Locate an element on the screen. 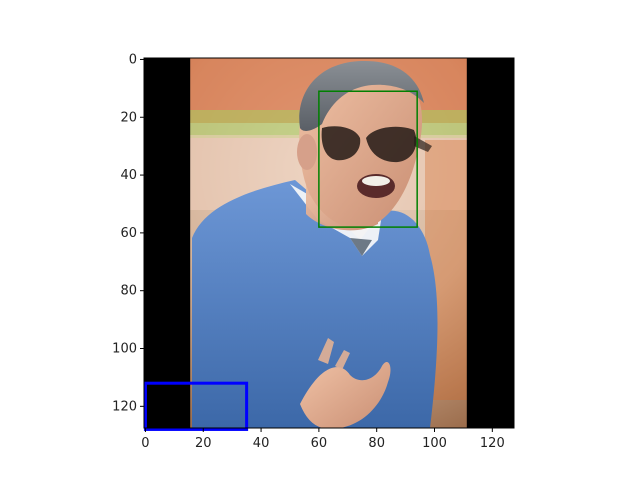 The image size is (640, 480). right-black-bar is located at coordinates (490, 243).